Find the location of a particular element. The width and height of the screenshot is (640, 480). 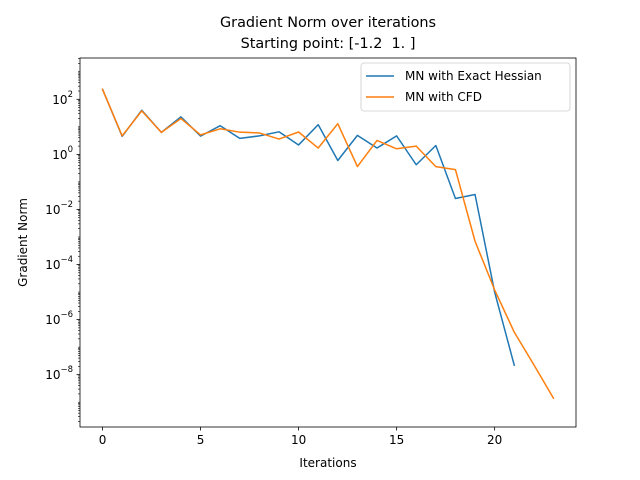

x-axis: 0 5 10 15 20 is located at coordinates (300, 437).